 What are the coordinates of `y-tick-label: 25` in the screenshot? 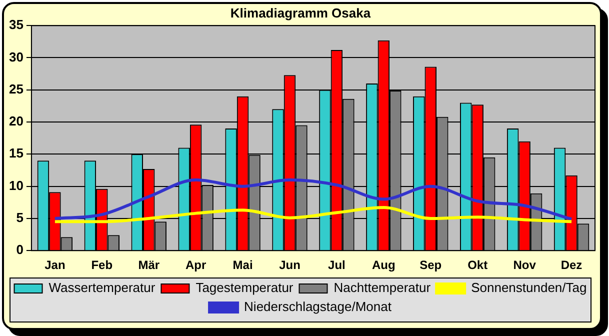 It's located at (16, 88).